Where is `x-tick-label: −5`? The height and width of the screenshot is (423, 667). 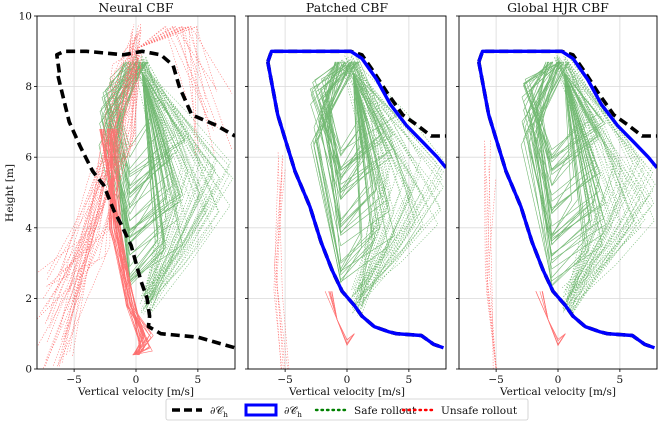
x-tick-label: −5 is located at coordinates (284, 380).